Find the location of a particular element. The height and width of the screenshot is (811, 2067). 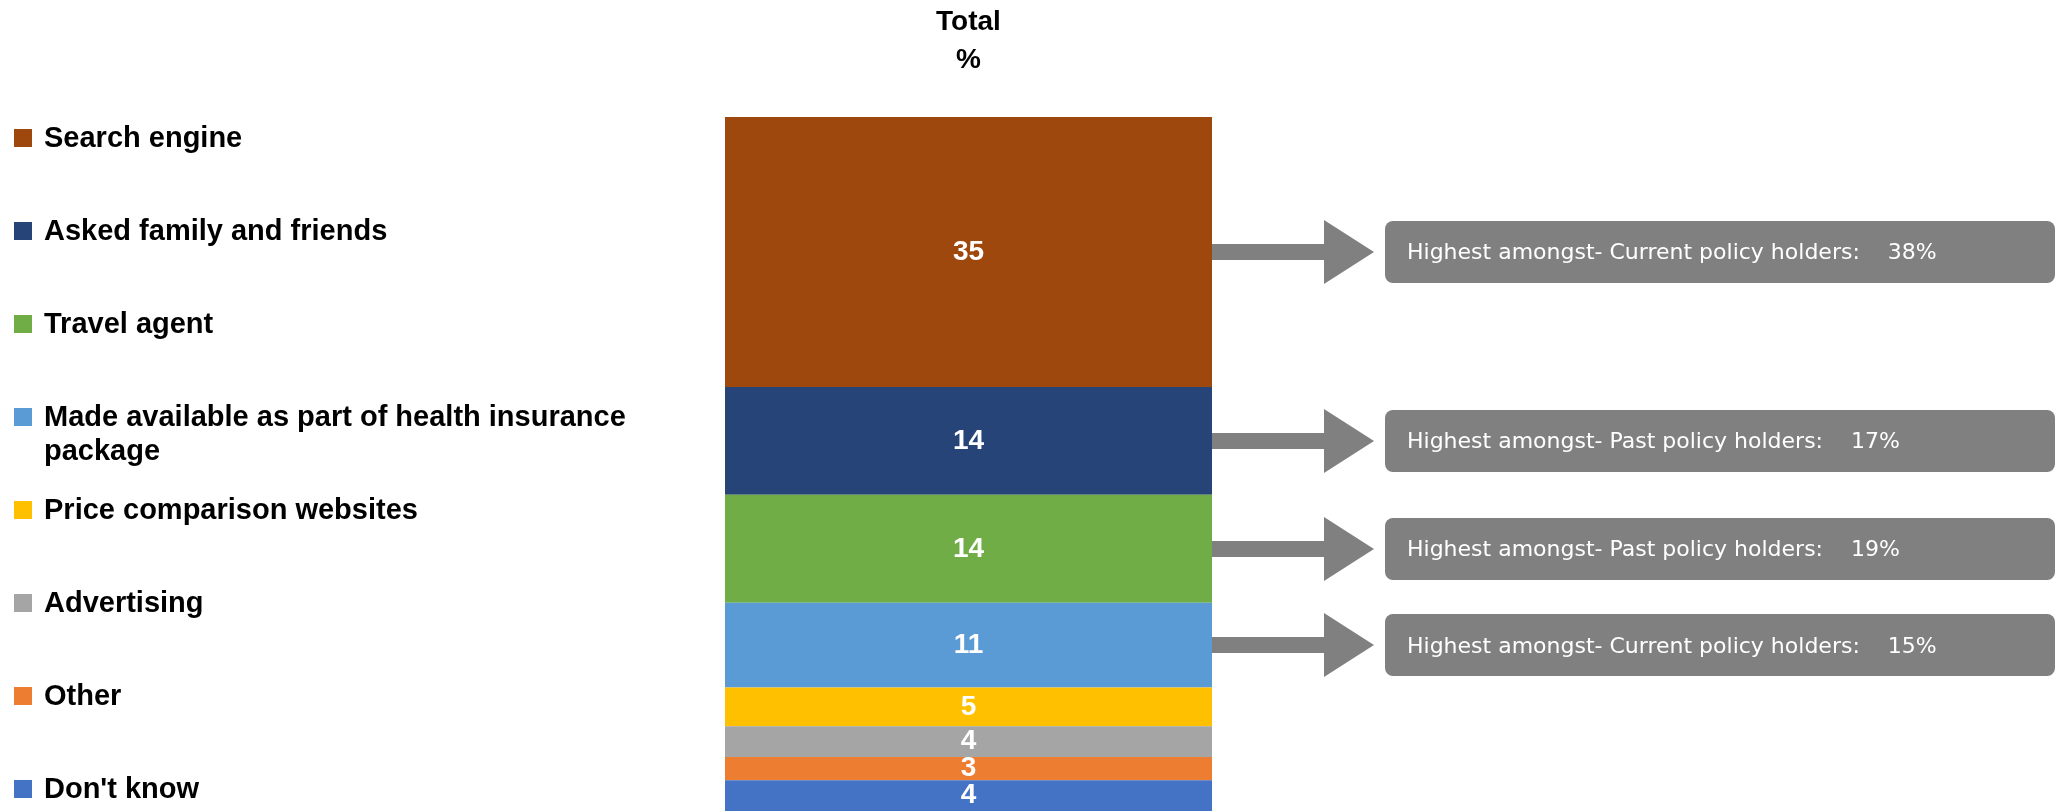

data-label: 5 is located at coordinates (968, 705).